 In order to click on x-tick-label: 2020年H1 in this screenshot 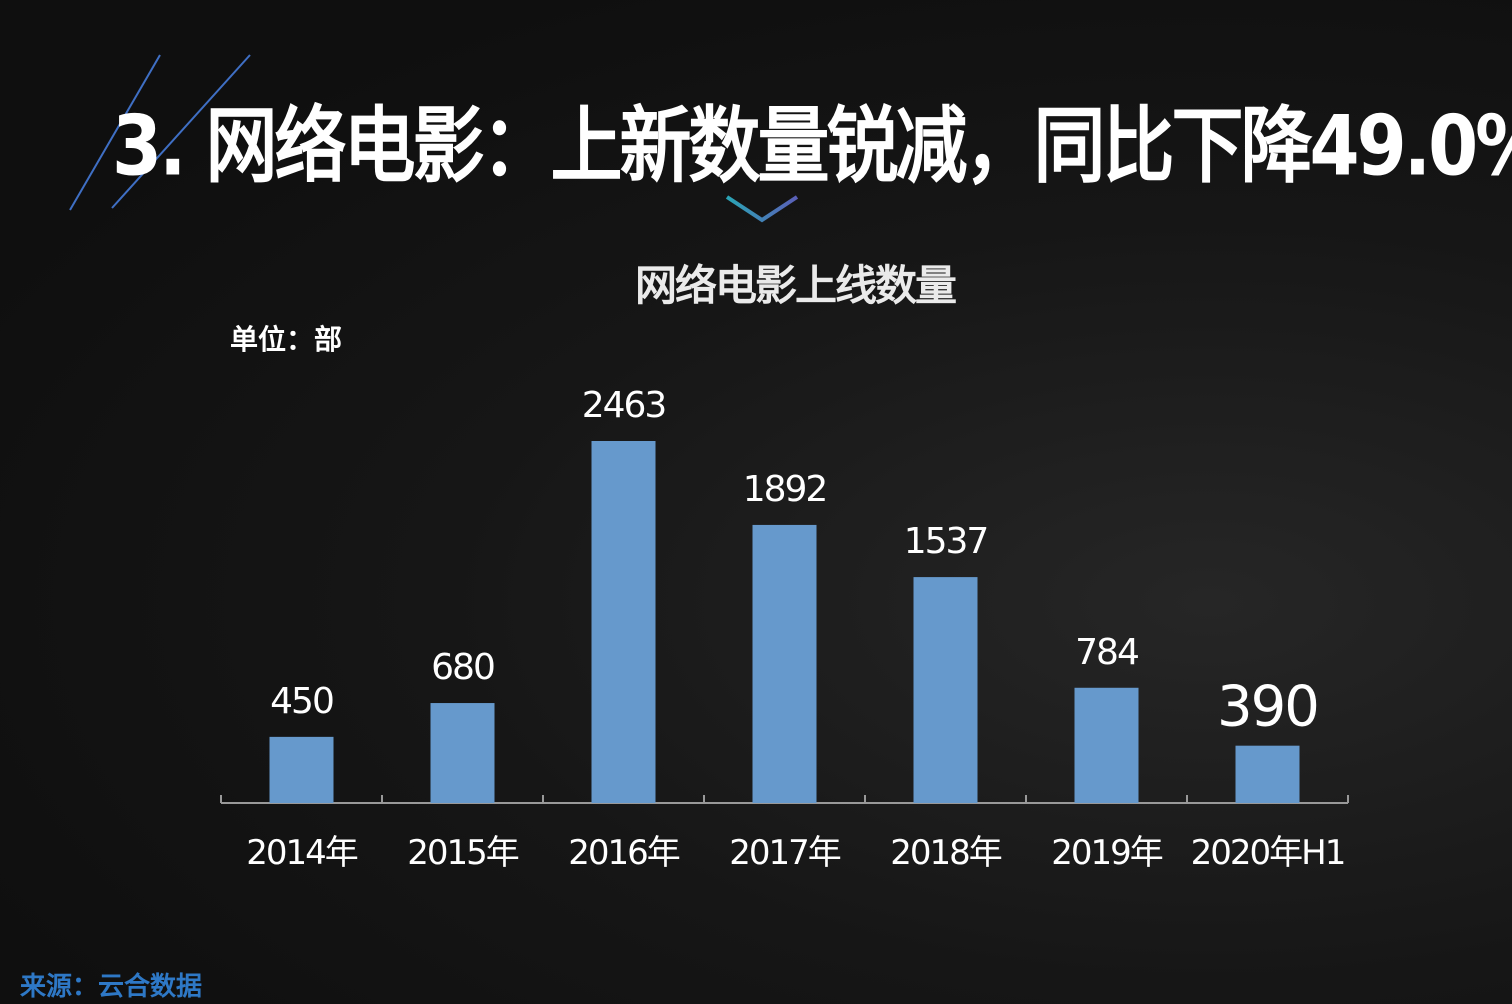, I will do `click(1268, 853)`.